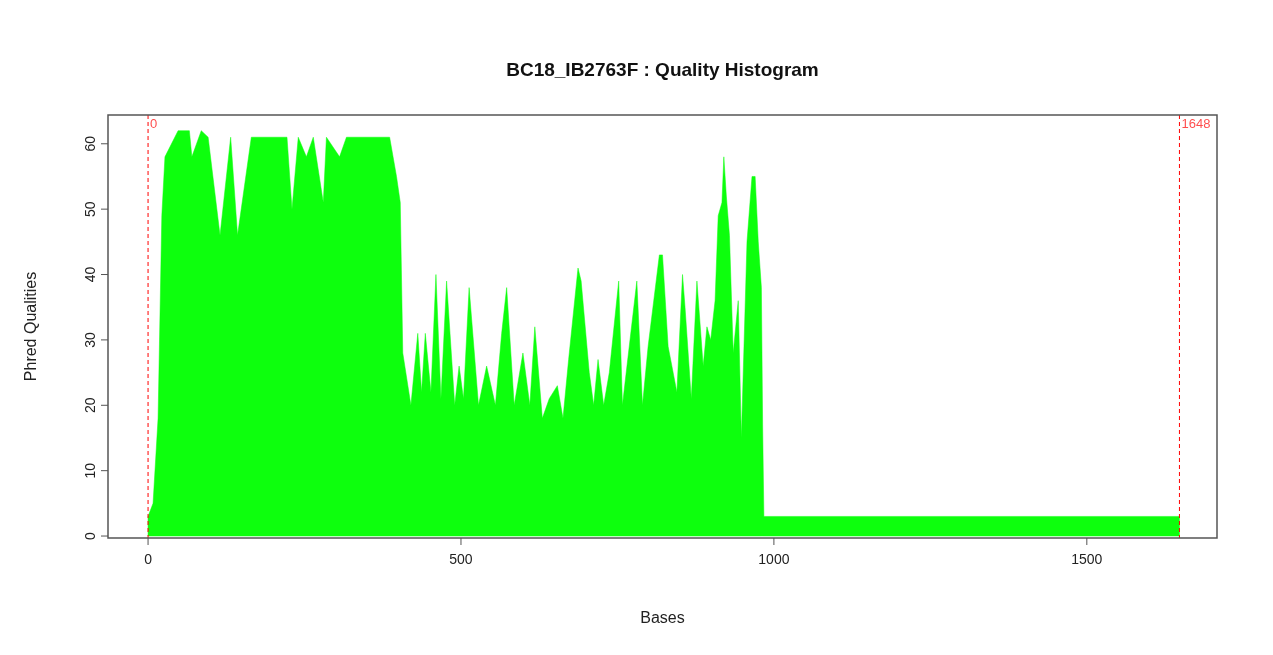 The width and height of the screenshot is (1273, 655). I want to click on y-tick-label: 60, so click(90, 143).